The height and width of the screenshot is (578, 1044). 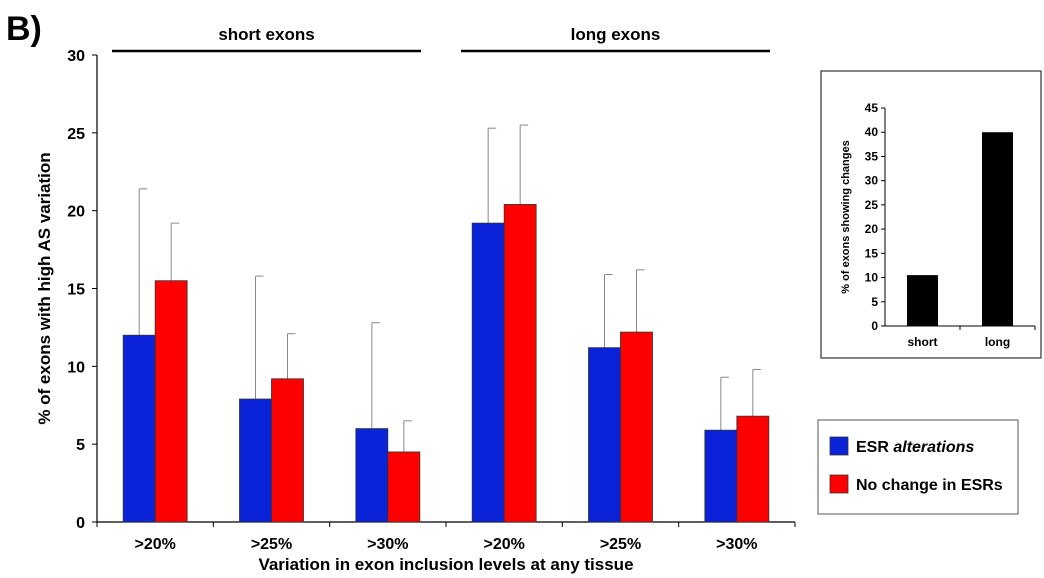 What do you see at coordinates (997, 342) in the screenshot?
I see `inset-x-tick-label: long` at bounding box center [997, 342].